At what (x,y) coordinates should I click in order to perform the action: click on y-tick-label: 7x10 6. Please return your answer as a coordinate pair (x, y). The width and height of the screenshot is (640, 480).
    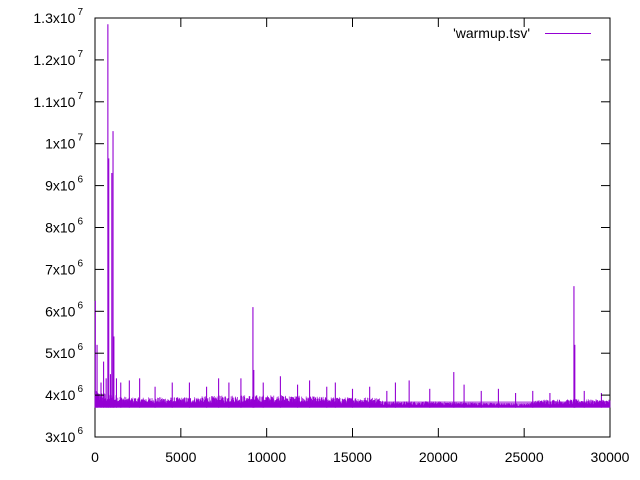
    Looking at the image, I should click on (64, 267).